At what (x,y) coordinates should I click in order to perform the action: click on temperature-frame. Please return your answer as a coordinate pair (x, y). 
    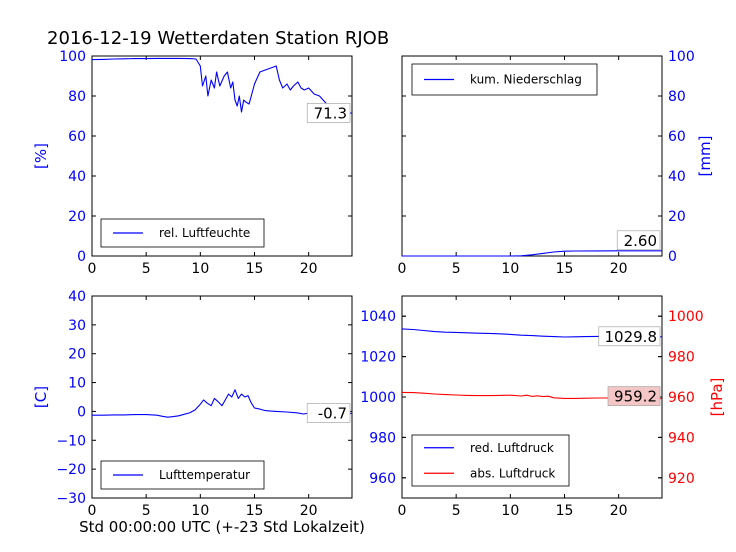
    Looking at the image, I should click on (222, 397).